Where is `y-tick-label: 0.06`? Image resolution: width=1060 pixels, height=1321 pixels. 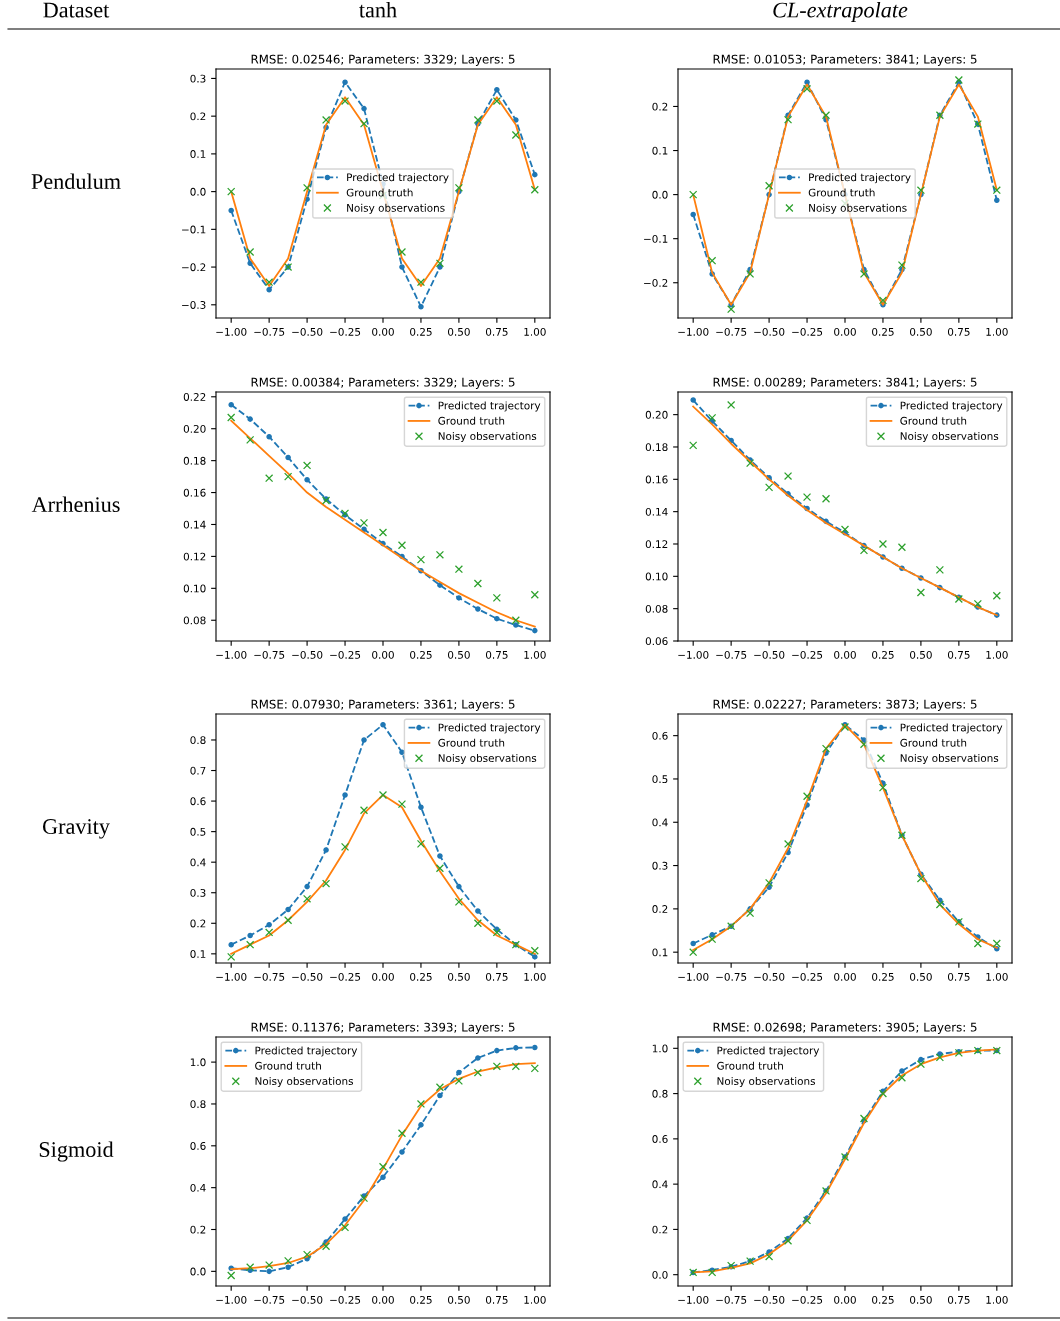 y-tick-label: 0.06 is located at coordinates (656, 641).